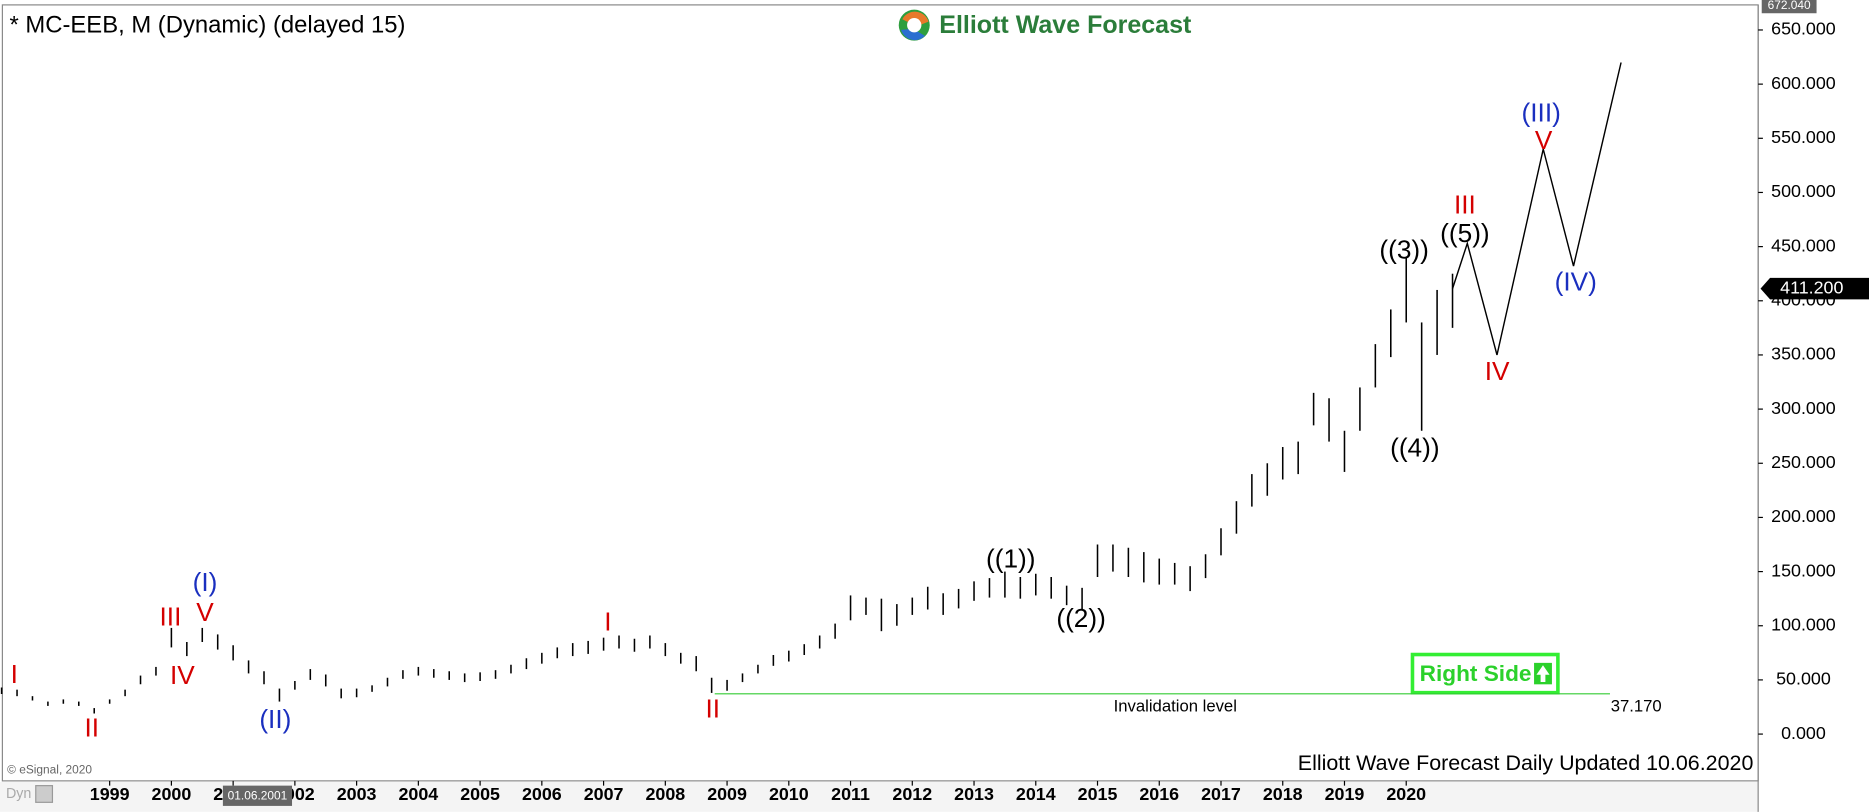 Image resolution: width=1869 pixels, height=812 pixels. What do you see at coordinates (1576, 282) in the screenshot?
I see `wave-label: (IV)` at bounding box center [1576, 282].